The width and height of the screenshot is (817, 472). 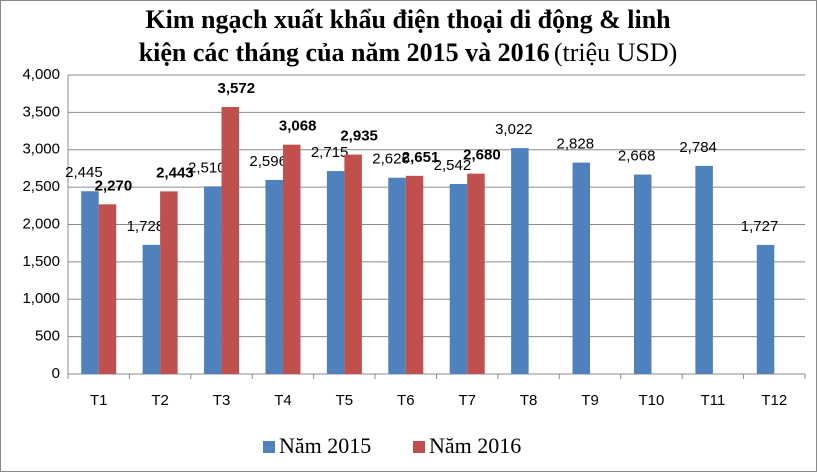 What do you see at coordinates (222, 400) in the screenshot?
I see `x-tick-label: T3` at bounding box center [222, 400].